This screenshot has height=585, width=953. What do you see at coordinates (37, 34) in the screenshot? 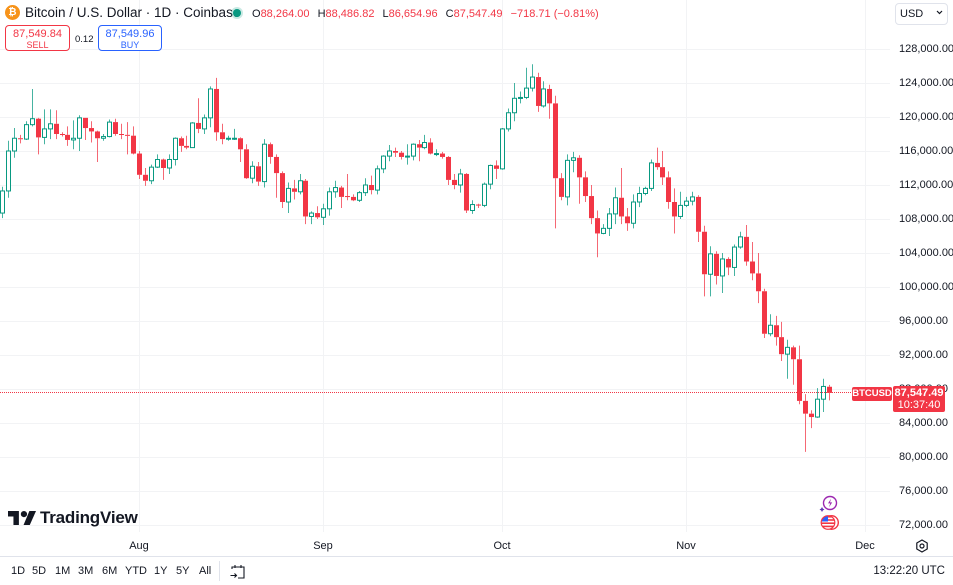
I see `sell-price: 87,549.84` at bounding box center [37, 34].